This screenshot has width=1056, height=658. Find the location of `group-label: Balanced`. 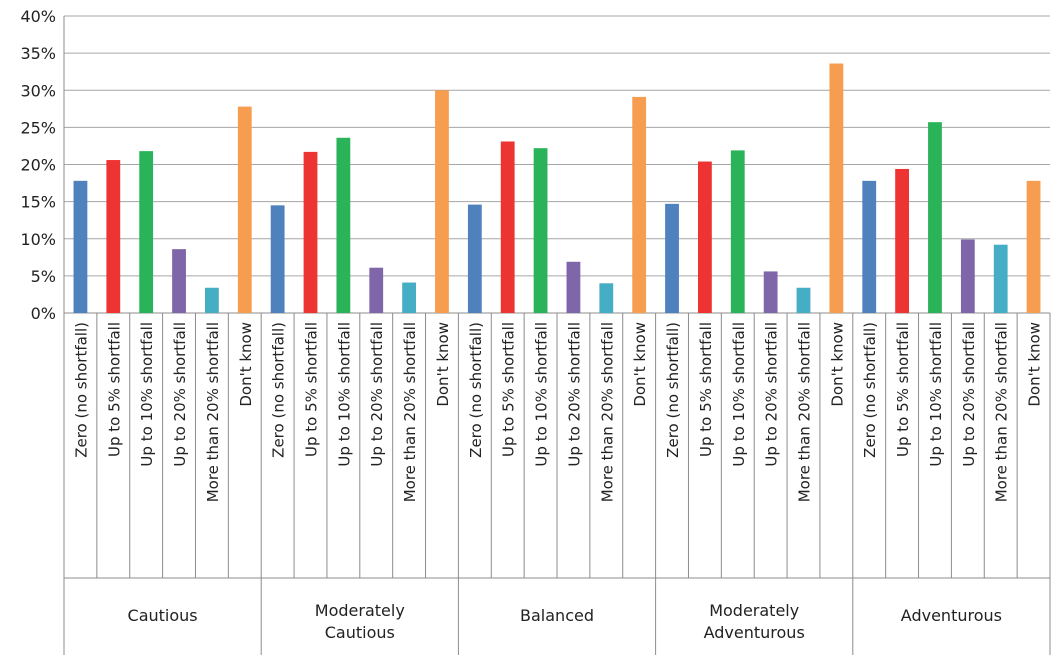

group-label: Balanced is located at coordinates (557, 615).